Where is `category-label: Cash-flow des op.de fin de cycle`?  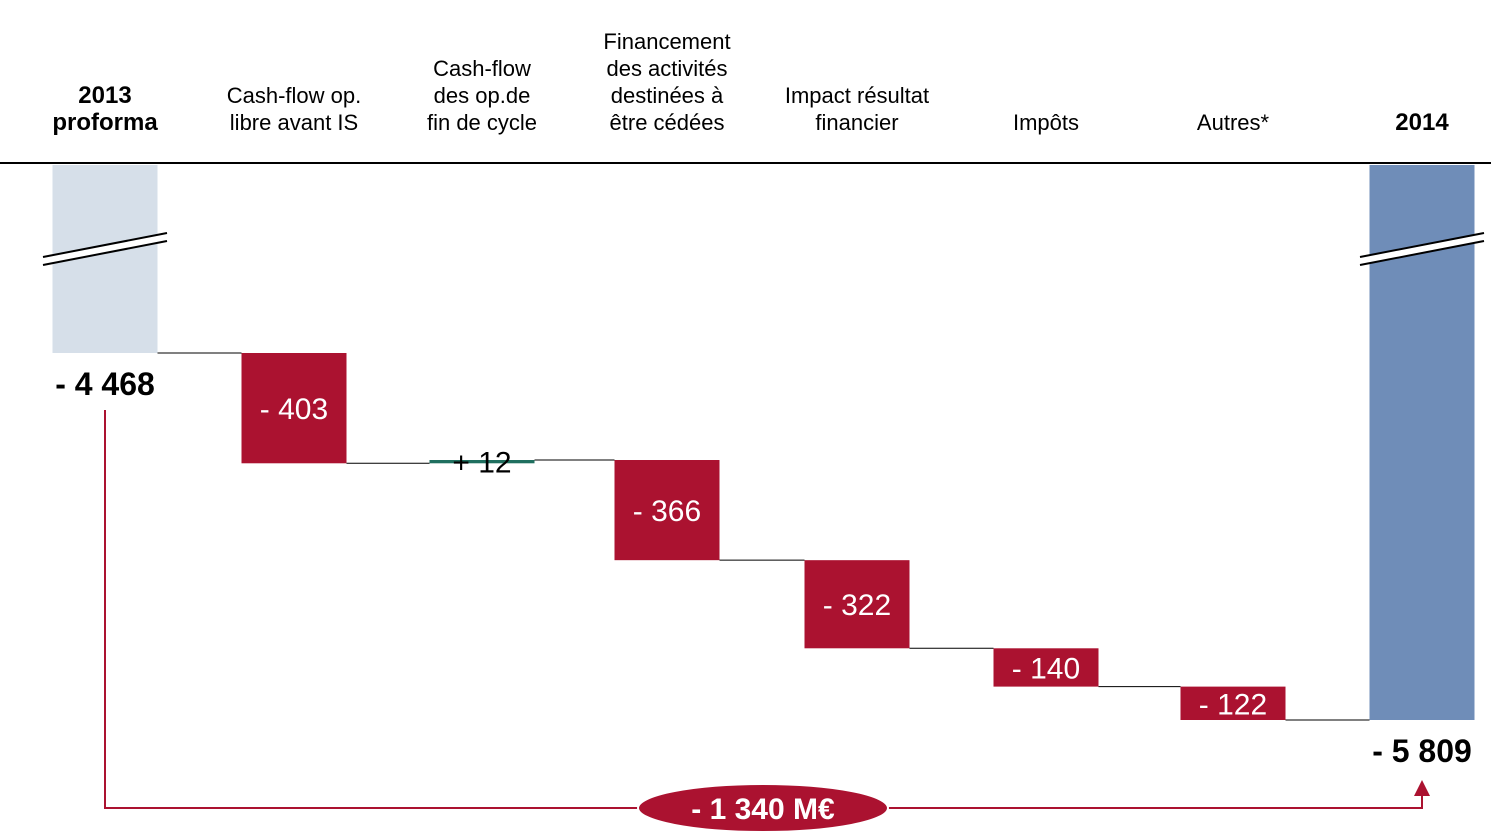 category-label: Cash-flow des op.de fin de cycle is located at coordinates (482, 95).